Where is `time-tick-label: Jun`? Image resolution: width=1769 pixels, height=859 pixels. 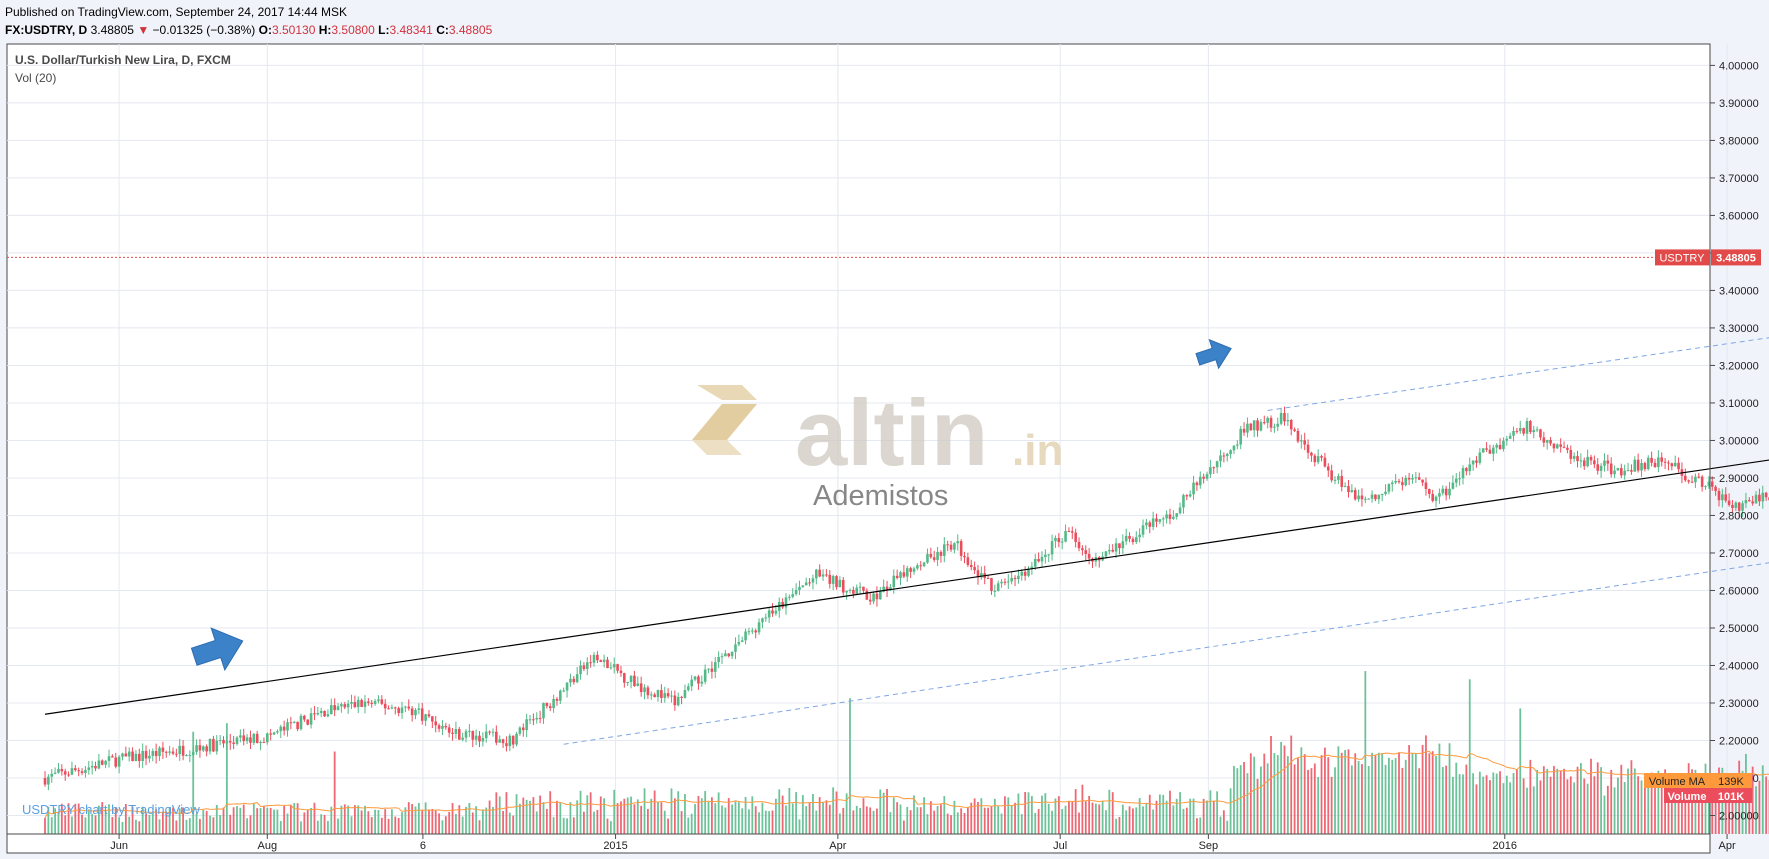
time-tick-label: Jun is located at coordinates (119, 846).